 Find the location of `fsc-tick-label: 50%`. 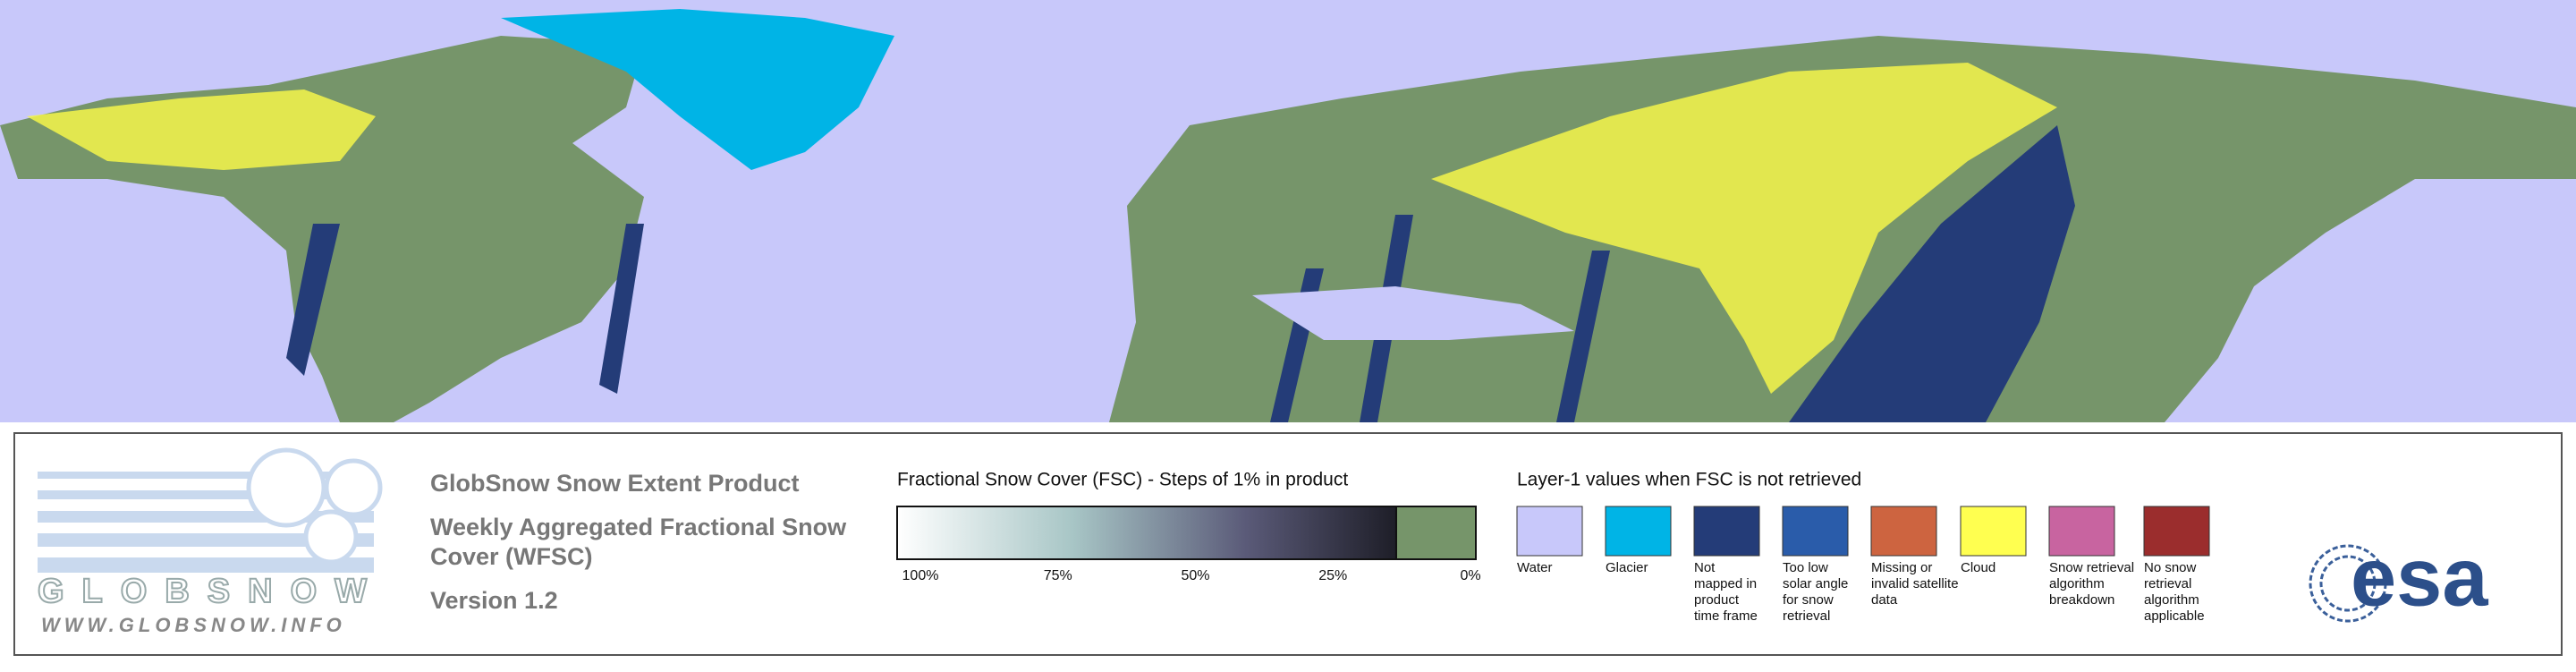

fsc-tick-label: 50% is located at coordinates (1195, 575).